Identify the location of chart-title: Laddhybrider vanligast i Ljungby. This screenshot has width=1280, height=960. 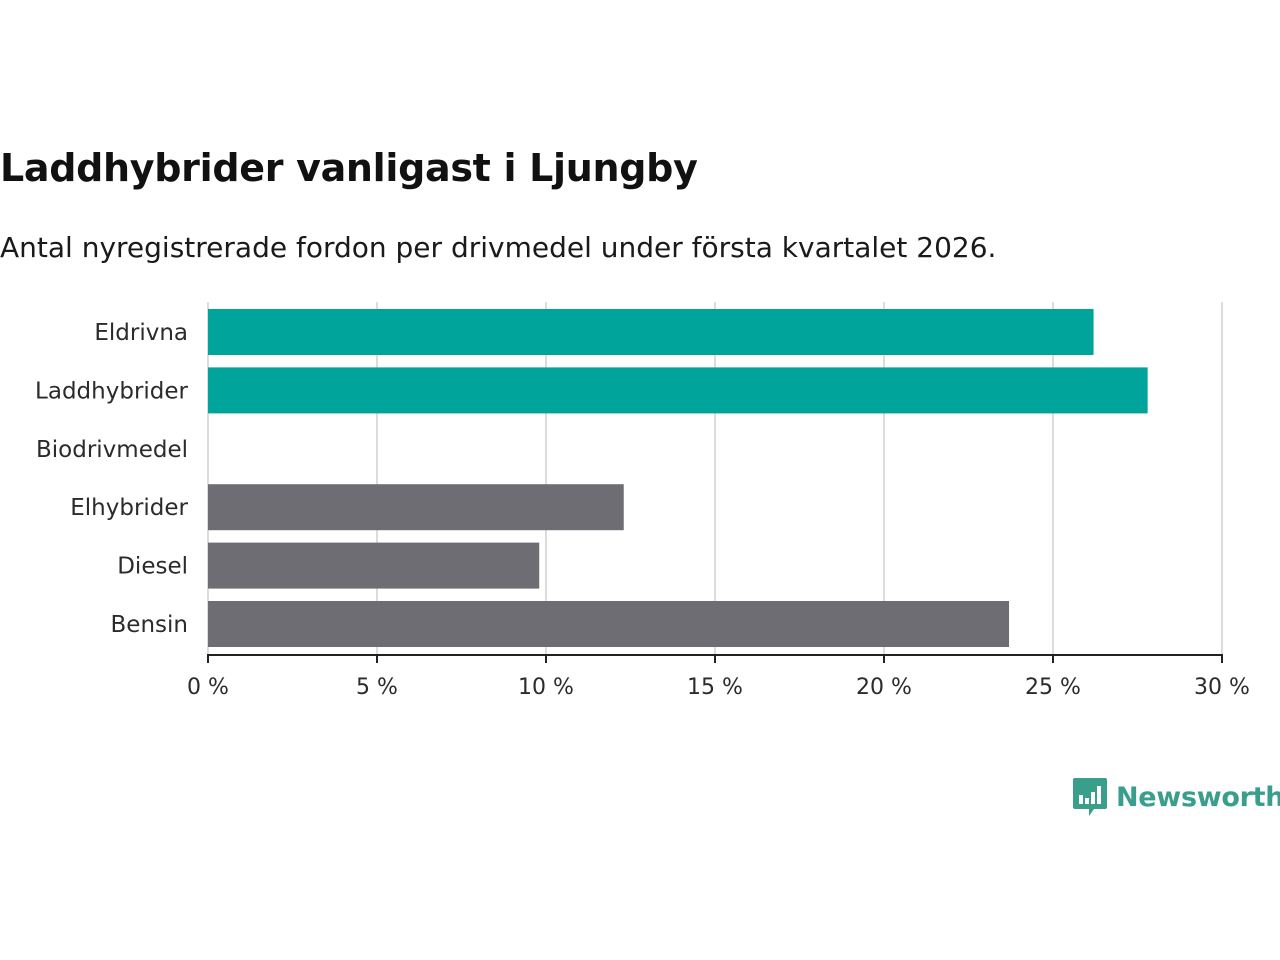
(349, 168).